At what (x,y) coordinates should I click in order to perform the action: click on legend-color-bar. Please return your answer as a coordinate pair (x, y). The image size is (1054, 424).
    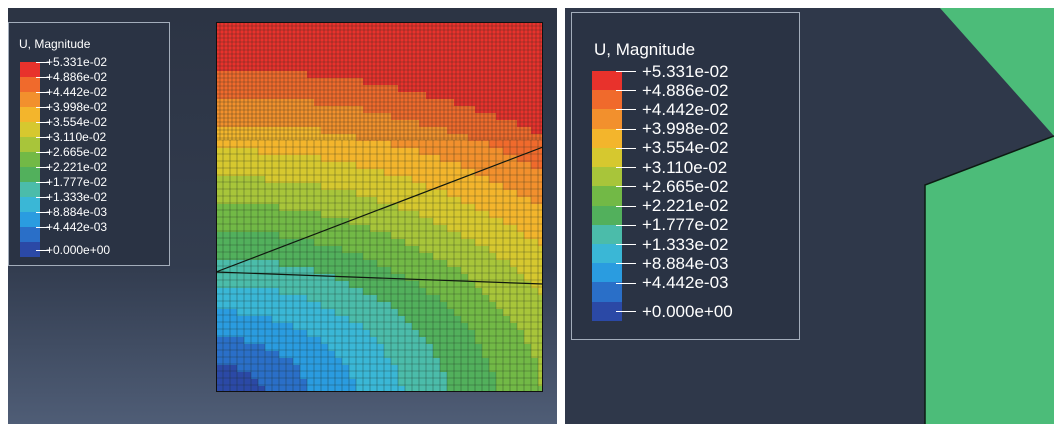
    Looking at the image, I should click on (30, 159).